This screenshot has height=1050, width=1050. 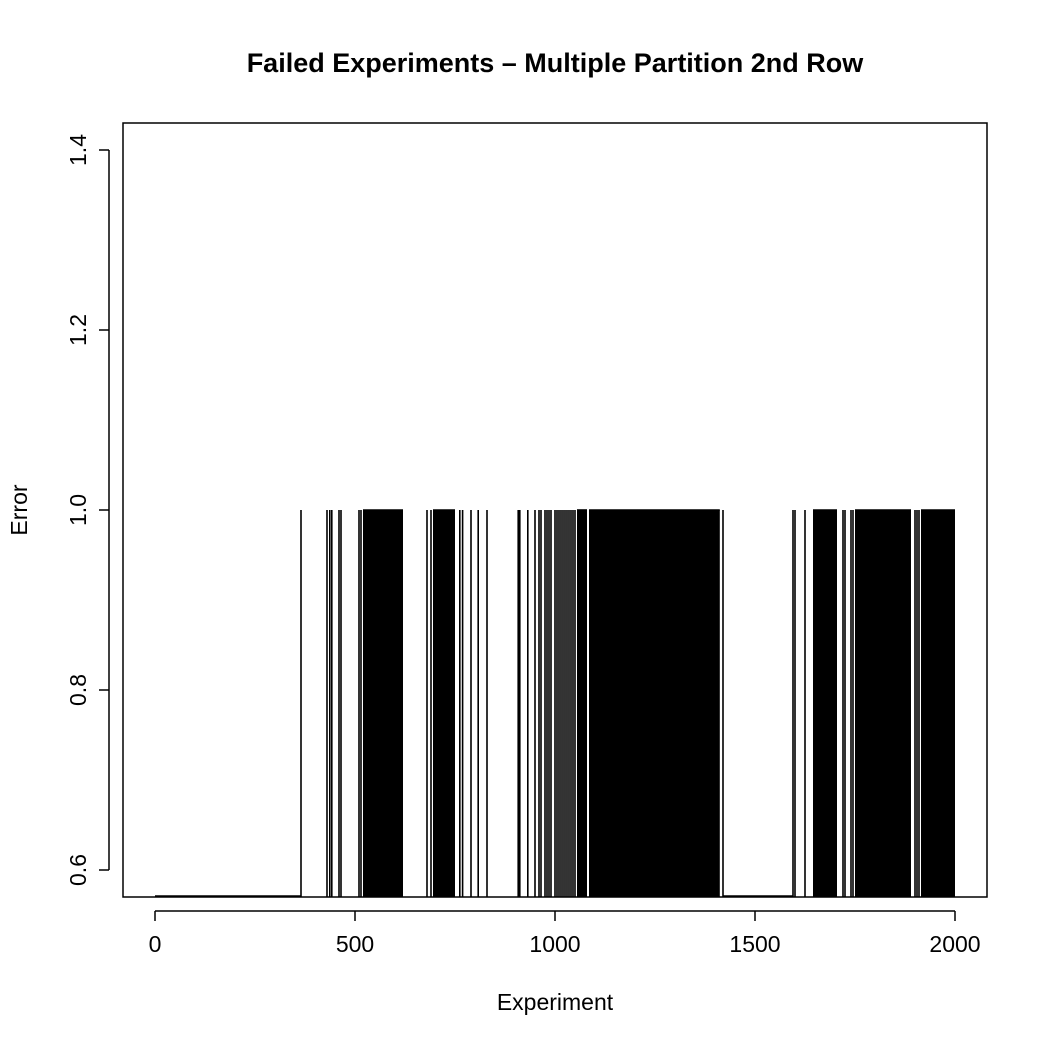 I want to click on x-tick-label: 1500, so click(x=754, y=944).